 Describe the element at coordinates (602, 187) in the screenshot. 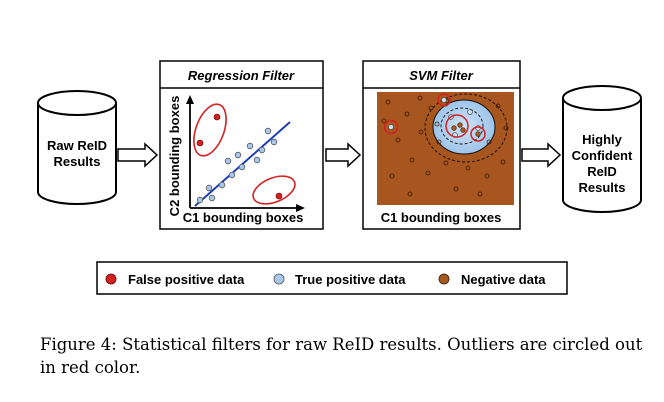

I see `output-database-label-line-4: Results` at that location.